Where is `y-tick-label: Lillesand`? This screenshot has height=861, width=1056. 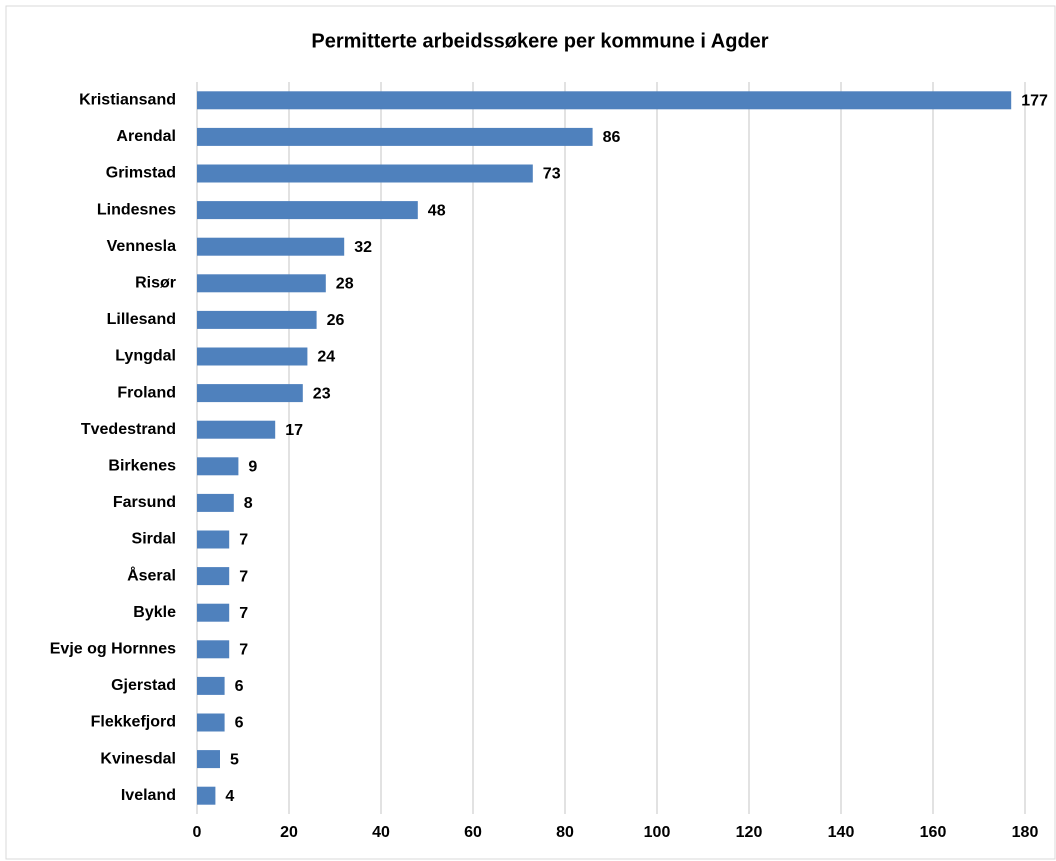
y-tick-label: Lillesand is located at coordinates (141, 319).